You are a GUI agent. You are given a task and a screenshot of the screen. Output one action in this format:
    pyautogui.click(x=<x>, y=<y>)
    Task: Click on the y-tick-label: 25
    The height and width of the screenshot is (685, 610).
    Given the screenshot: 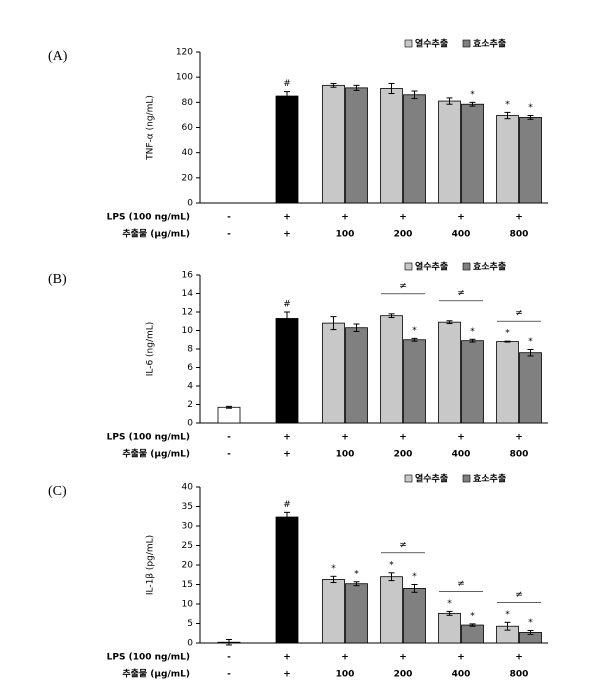 What is the action you would take?
    pyautogui.click(x=187, y=546)
    